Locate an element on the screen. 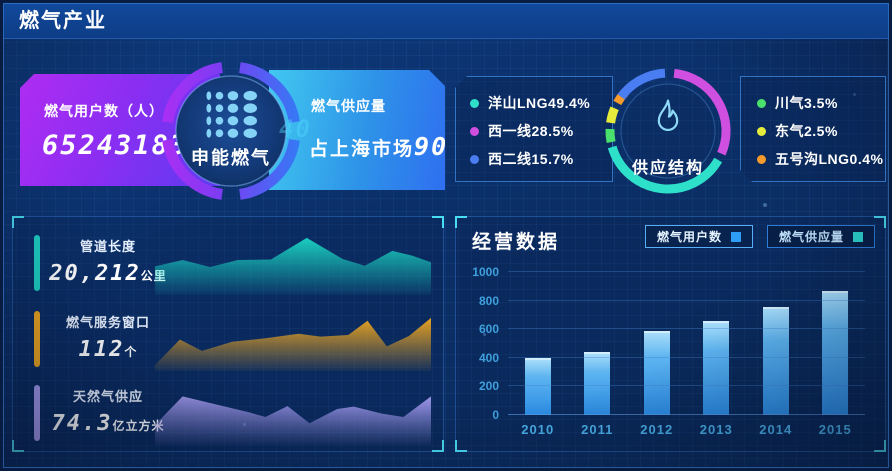 The image size is (892, 471). legend-button-label: 燃气用户数 is located at coordinates (689, 237).